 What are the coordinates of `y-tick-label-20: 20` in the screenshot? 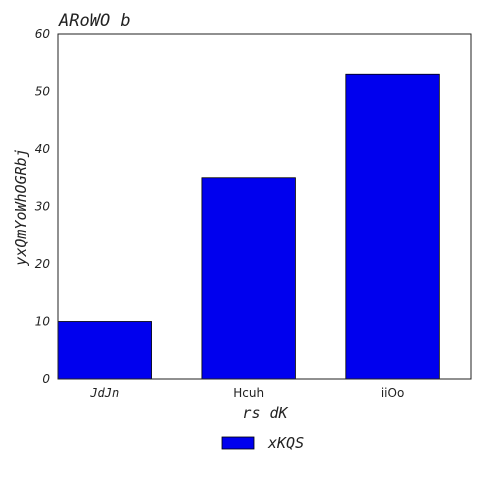 It's located at (43, 264).